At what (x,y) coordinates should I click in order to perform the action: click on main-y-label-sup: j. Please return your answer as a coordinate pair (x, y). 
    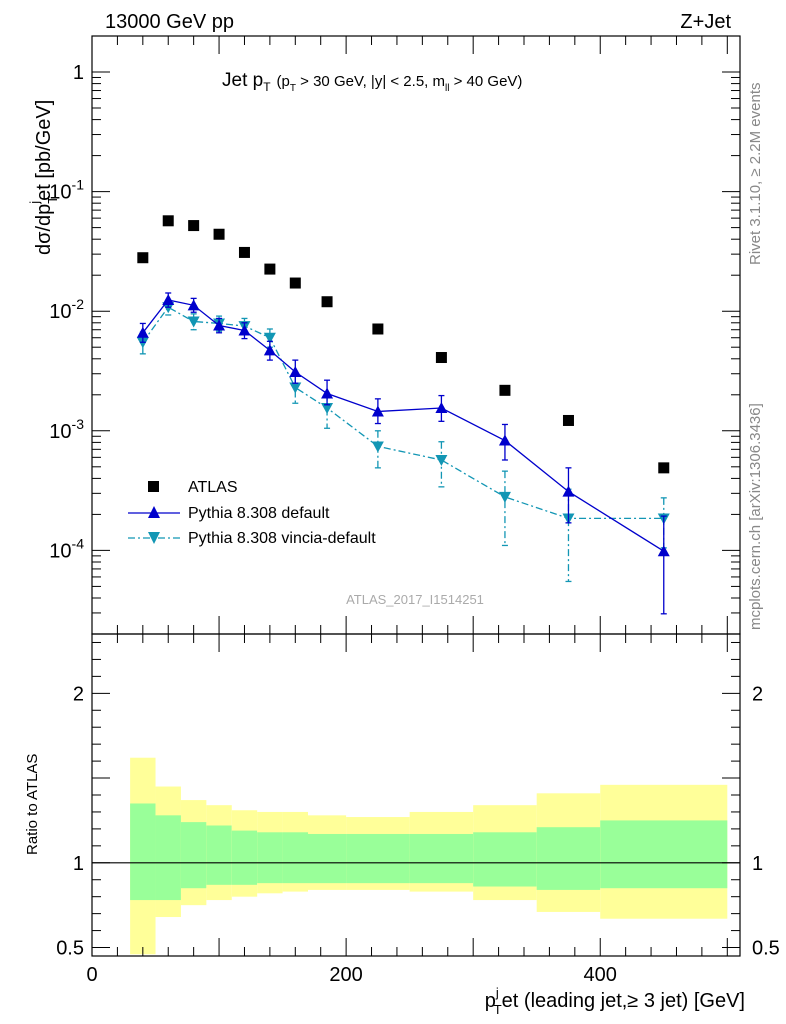
    Looking at the image, I should click on (34, 203).